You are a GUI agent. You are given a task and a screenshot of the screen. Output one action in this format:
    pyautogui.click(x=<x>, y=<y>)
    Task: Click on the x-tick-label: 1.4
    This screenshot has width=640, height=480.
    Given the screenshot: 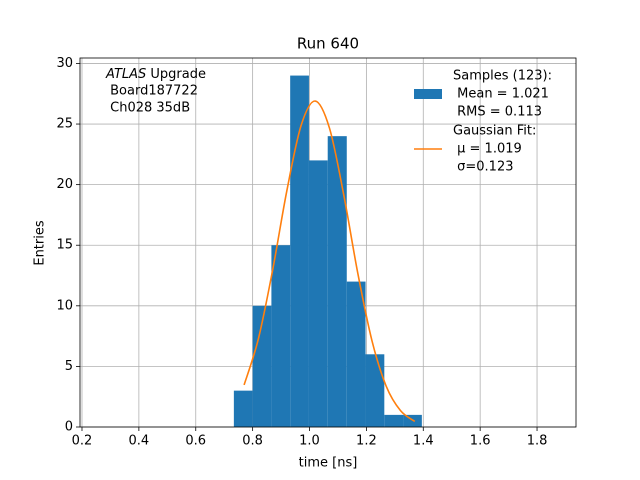 What is the action you would take?
    pyautogui.click(x=423, y=441)
    